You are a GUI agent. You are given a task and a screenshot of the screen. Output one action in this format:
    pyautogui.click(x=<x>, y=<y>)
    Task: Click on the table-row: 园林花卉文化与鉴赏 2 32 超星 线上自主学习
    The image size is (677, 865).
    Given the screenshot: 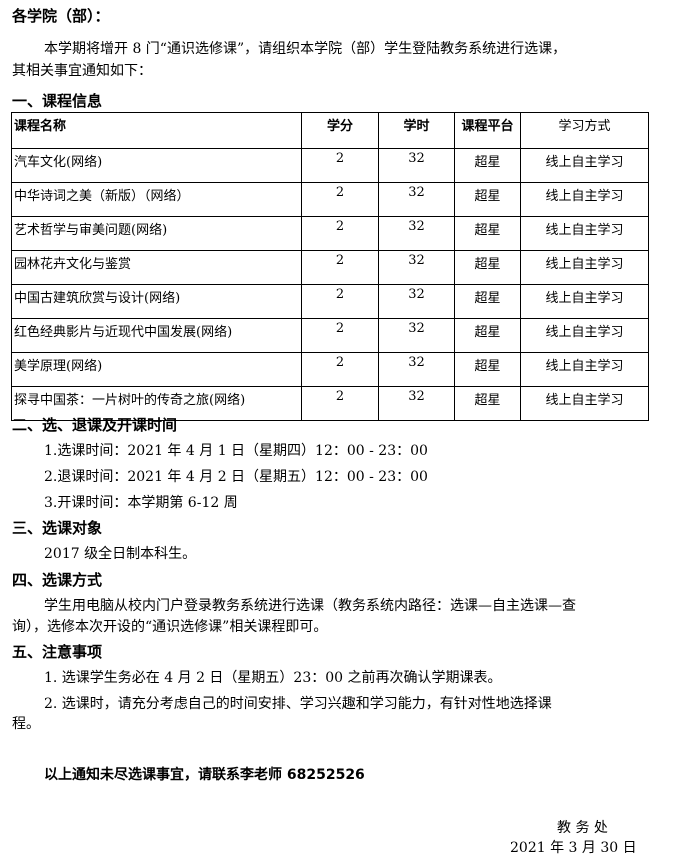 What is the action you would take?
    pyautogui.click(x=330, y=267)
    